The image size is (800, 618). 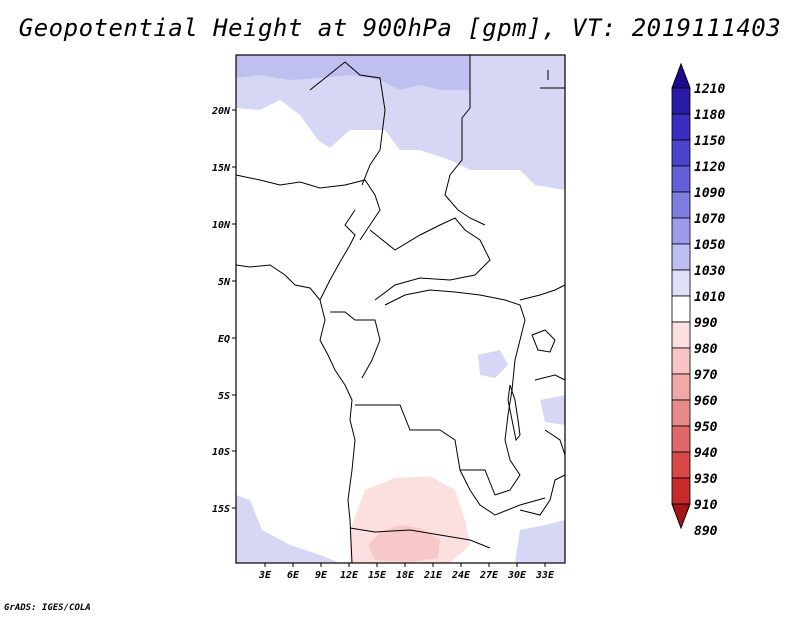 I want to click on shade-south-darker-pink, so click(x=404, y=543).